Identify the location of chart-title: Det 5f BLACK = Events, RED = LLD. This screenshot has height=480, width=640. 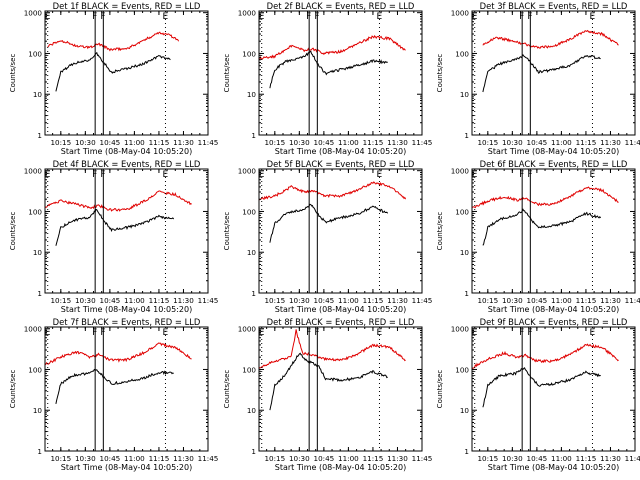
(341, 164).